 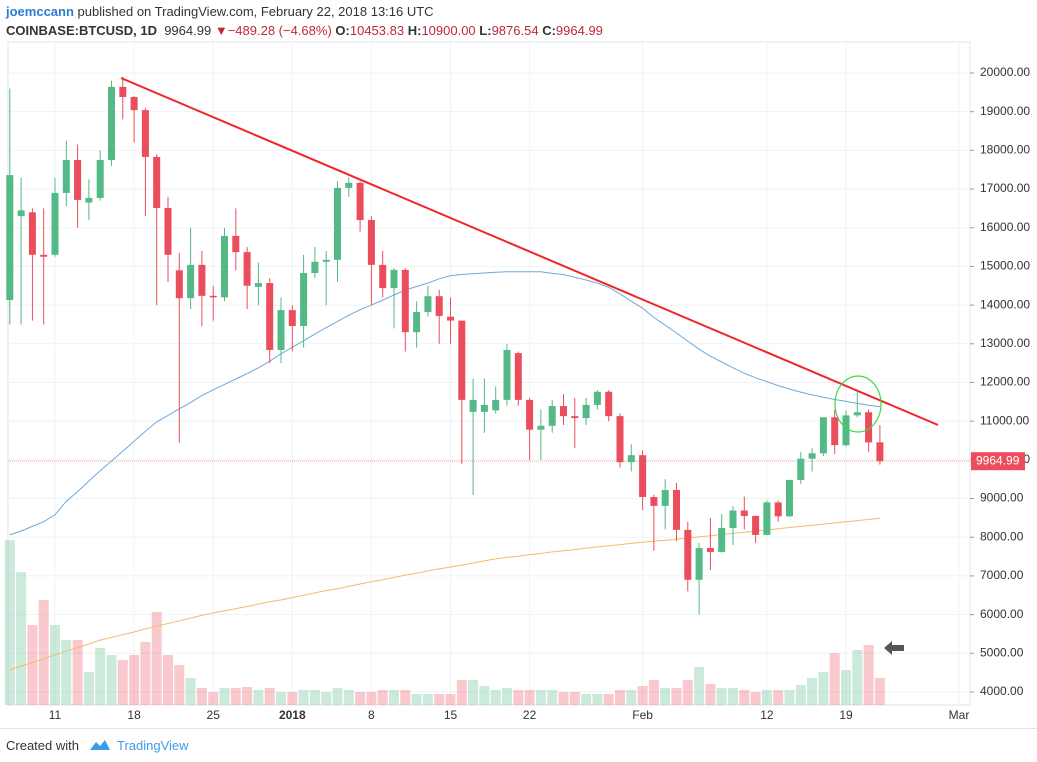 I want to click on ohlc-label: O:, so click(x=342, y=30).